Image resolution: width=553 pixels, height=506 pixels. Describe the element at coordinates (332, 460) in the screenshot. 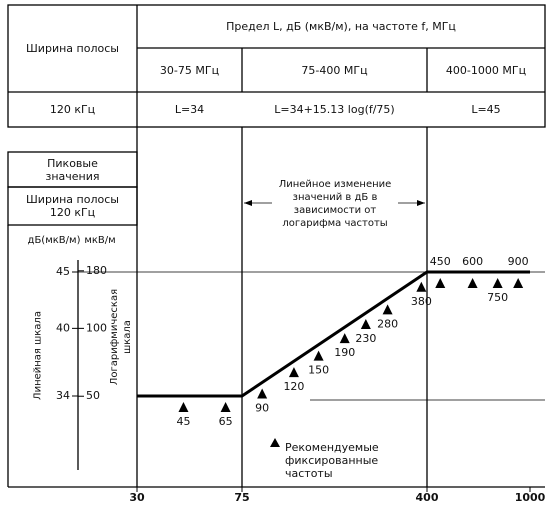

I see `legend: Рекомендуемые фиксированные частоты` at that location.